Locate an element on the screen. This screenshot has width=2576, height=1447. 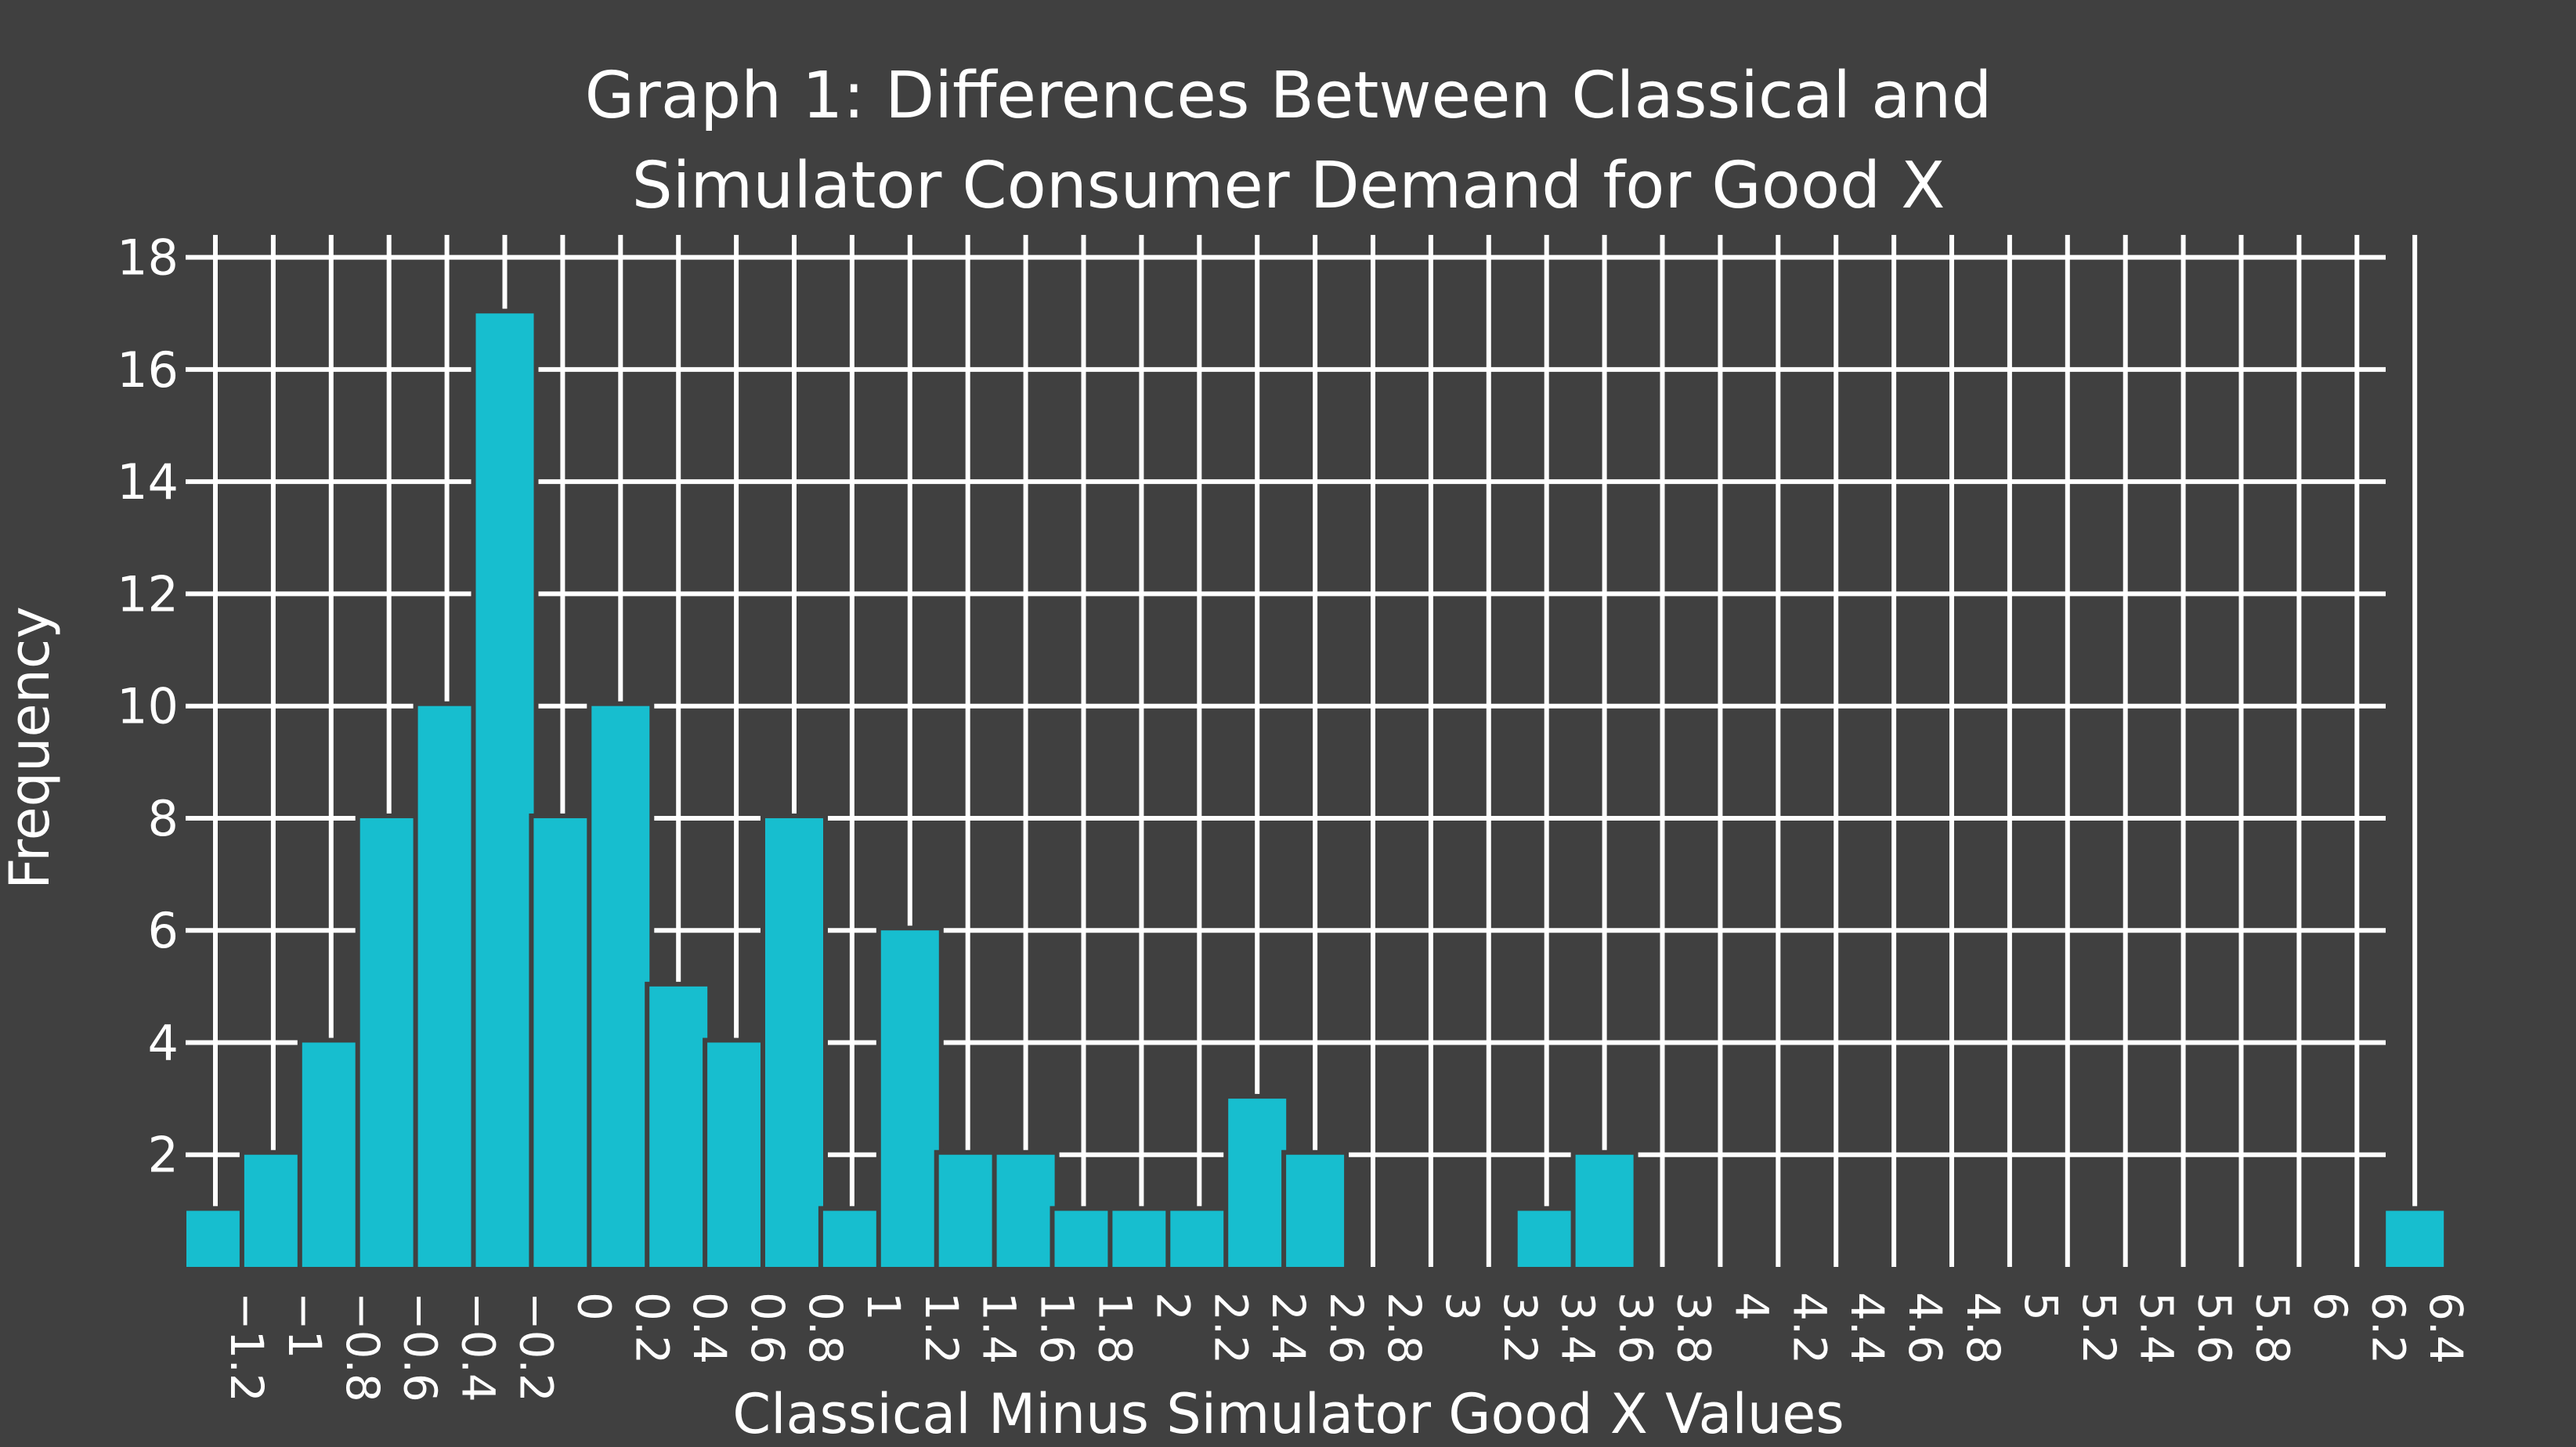
x-tick-label: 4.4 is located at coordinates (1867, 1328).